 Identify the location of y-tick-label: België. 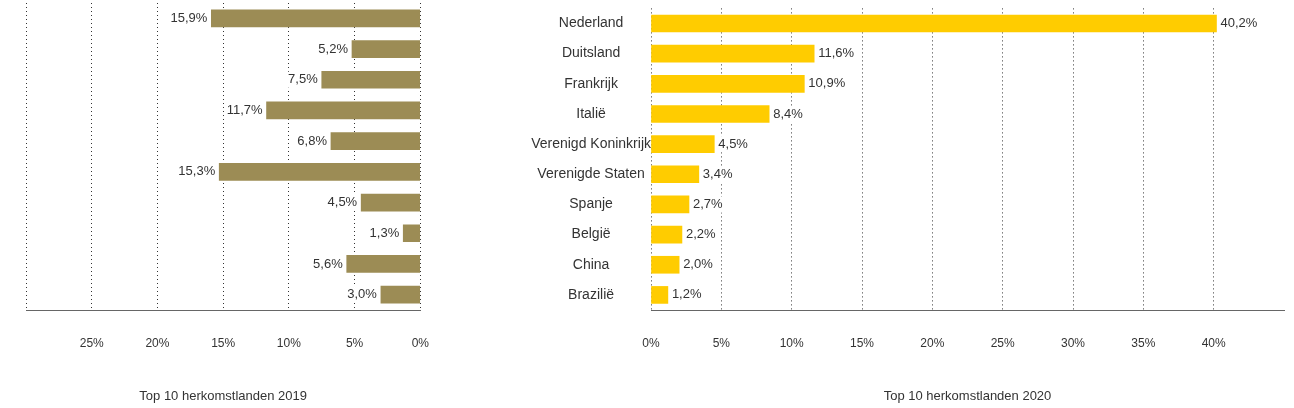
(591, 233).